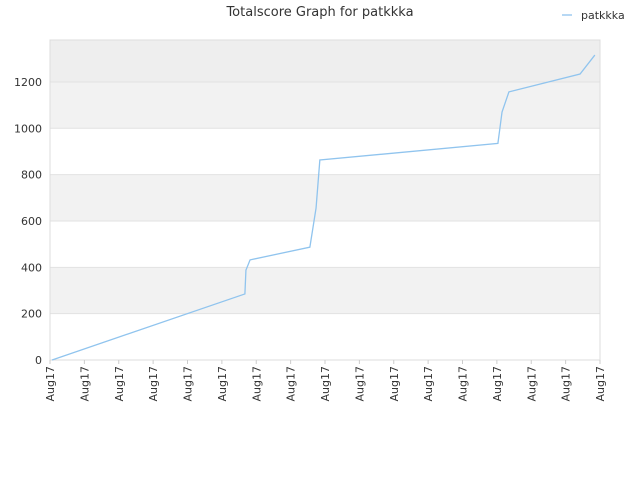 The width and height of the screenshot is (640, 480). What do you see at coordinates (28, 82) in the screenshot?
I see `y-tick-label: 1200` at bounding box center [28, 82].